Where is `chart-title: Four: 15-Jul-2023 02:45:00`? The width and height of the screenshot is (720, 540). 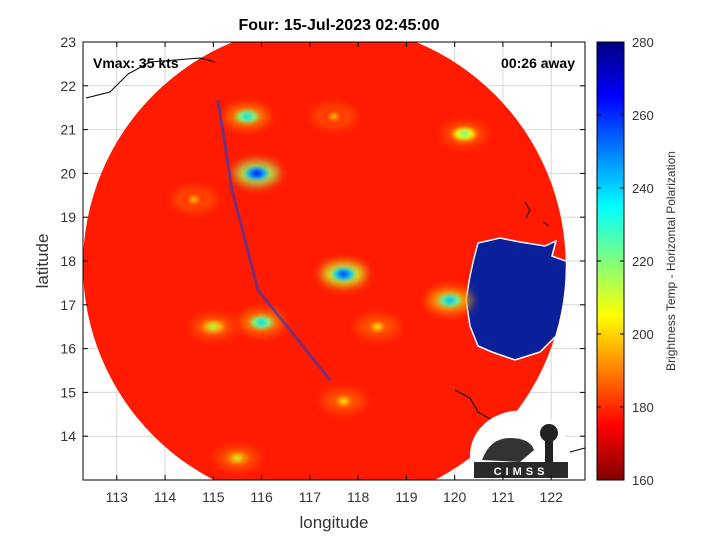
chart-title: Four: 15-Jul-2023 02:45:00 is located at coordinates (339, 25).